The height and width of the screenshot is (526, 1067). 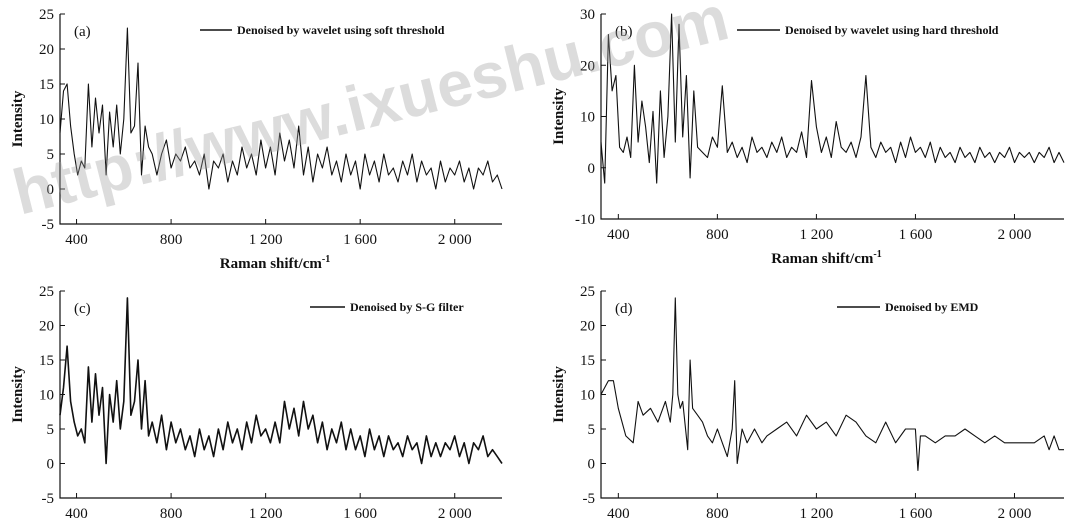 What do you see at coordinates (82, 32) in the screenshot?
I see `panel-label: (a)` at bounding box center [82, 32].